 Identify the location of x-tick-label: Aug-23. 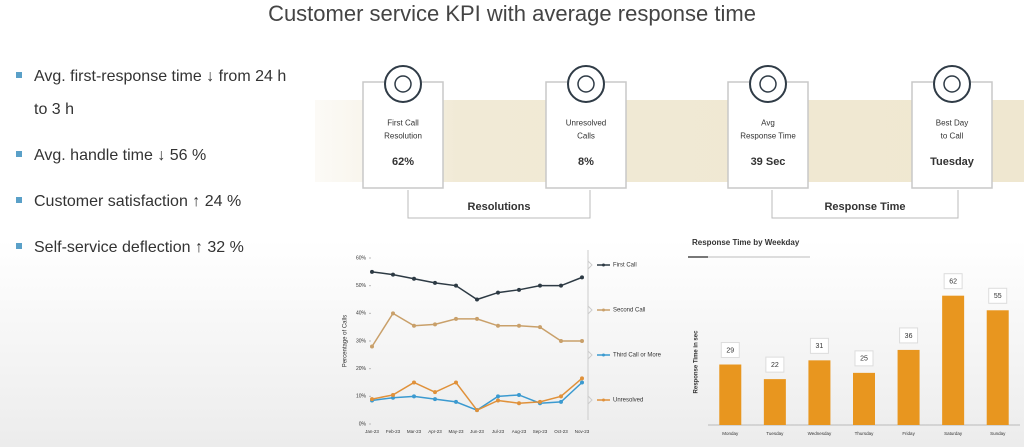
(519, 431).